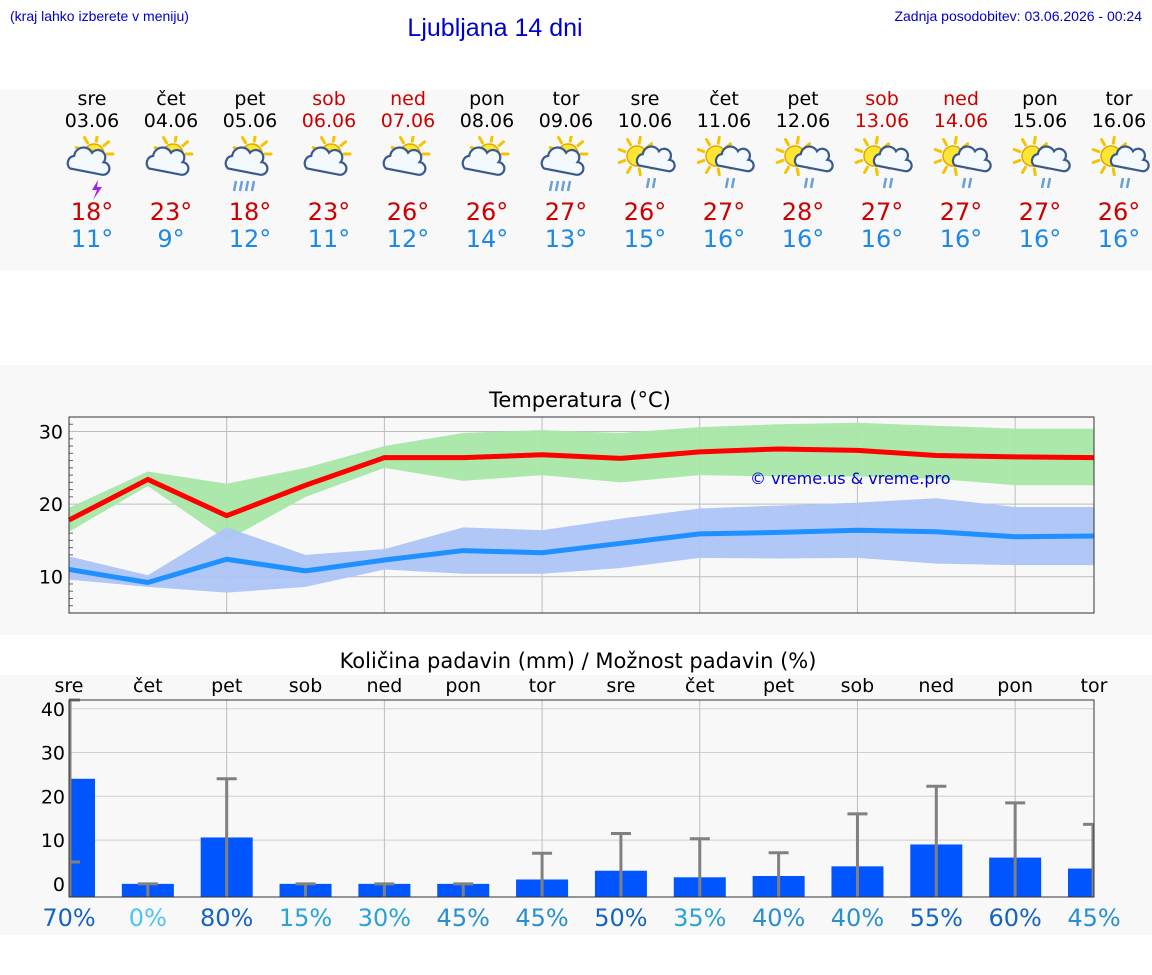 Image resolution: width=1152 pixels, height=975 pixels. What do you see at coordinates (1119, 121) in the screenshot?
I see `day-date: 16.06` at bounding box center [1119, 121].